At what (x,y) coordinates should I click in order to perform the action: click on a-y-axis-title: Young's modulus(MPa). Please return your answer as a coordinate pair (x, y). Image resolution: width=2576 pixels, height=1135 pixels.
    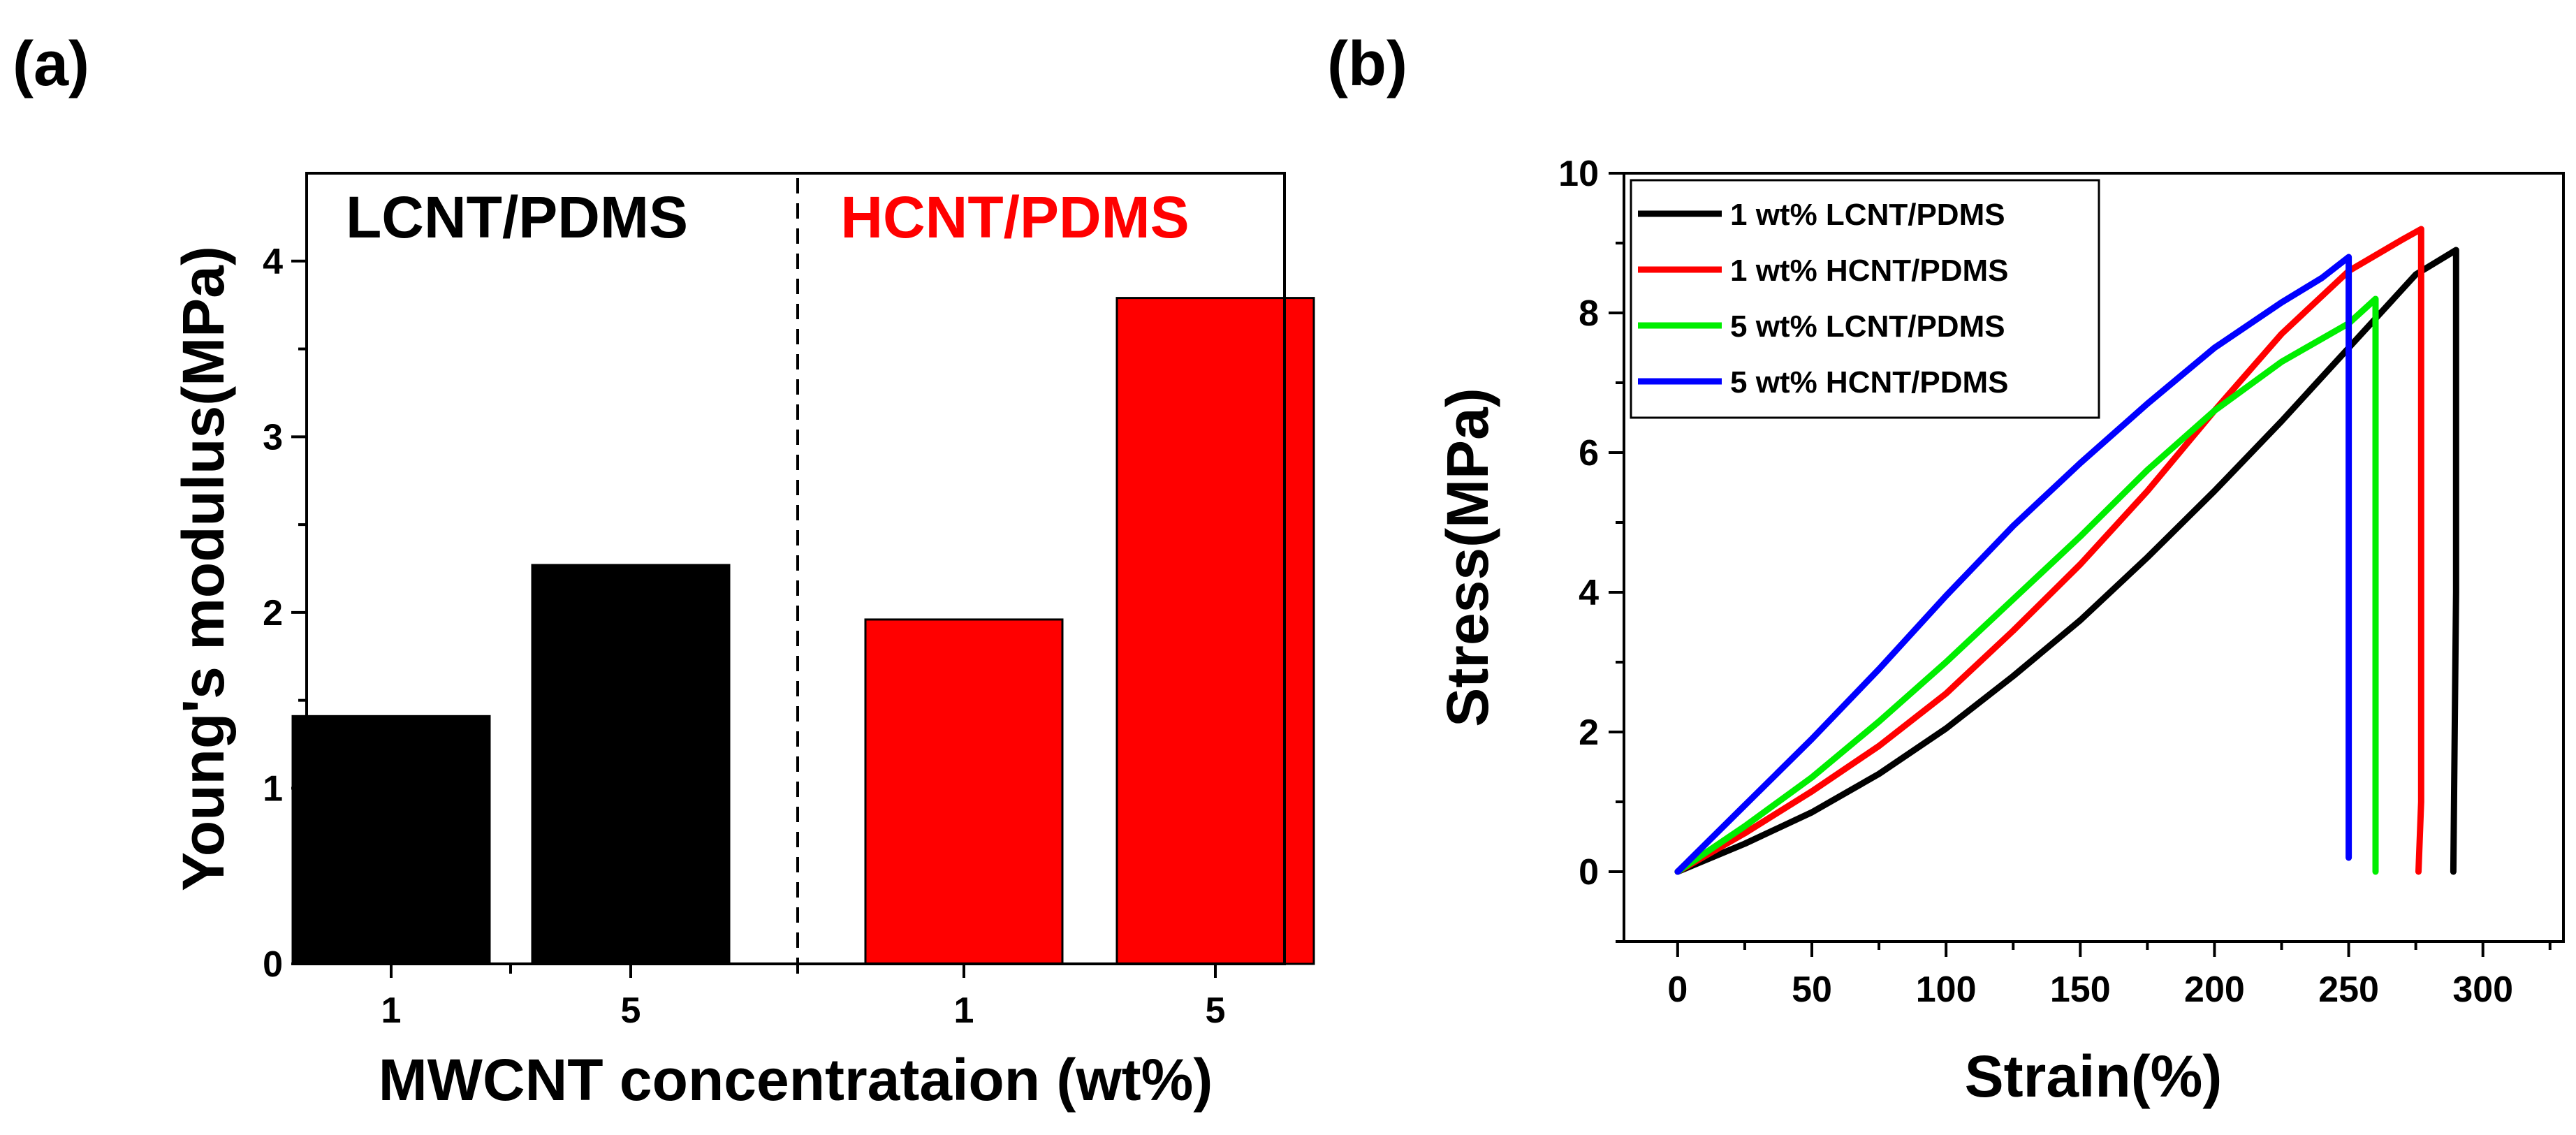
    Looking at the image, I should click on (203, 568).